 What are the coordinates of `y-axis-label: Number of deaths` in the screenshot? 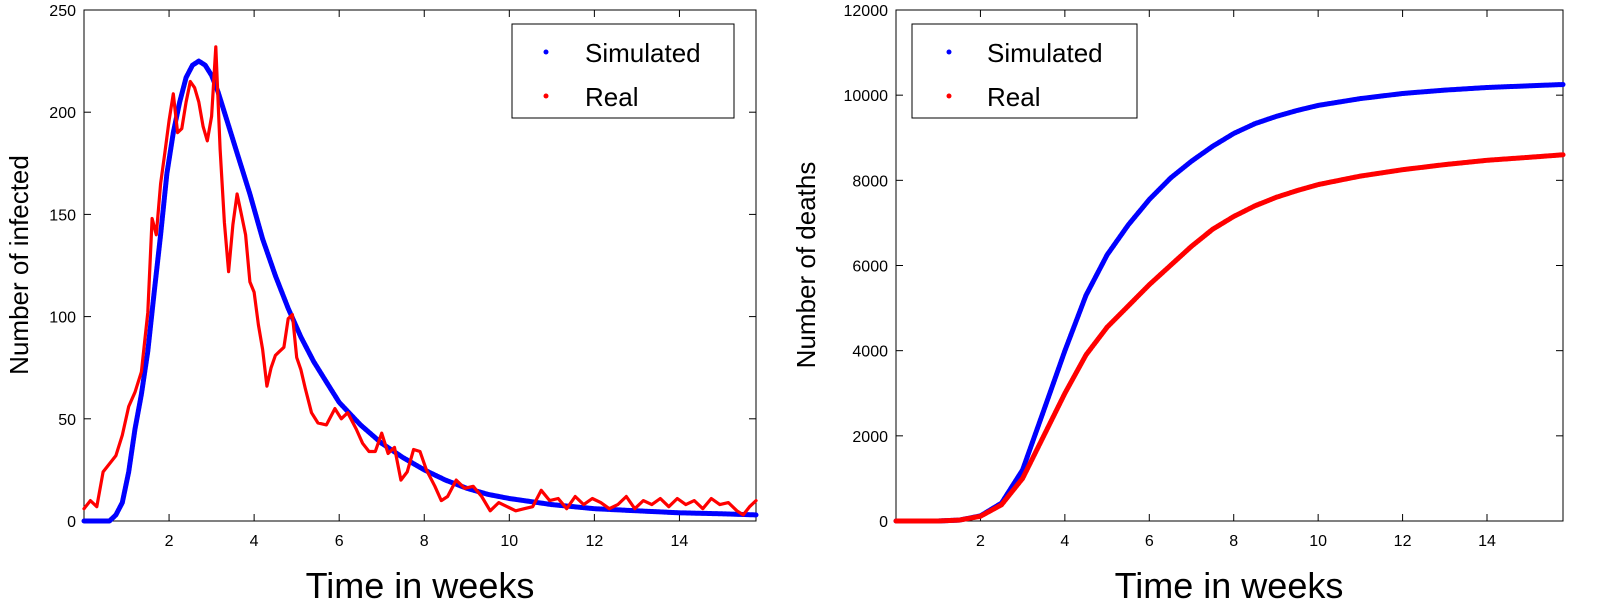 It's located at (806, 265).